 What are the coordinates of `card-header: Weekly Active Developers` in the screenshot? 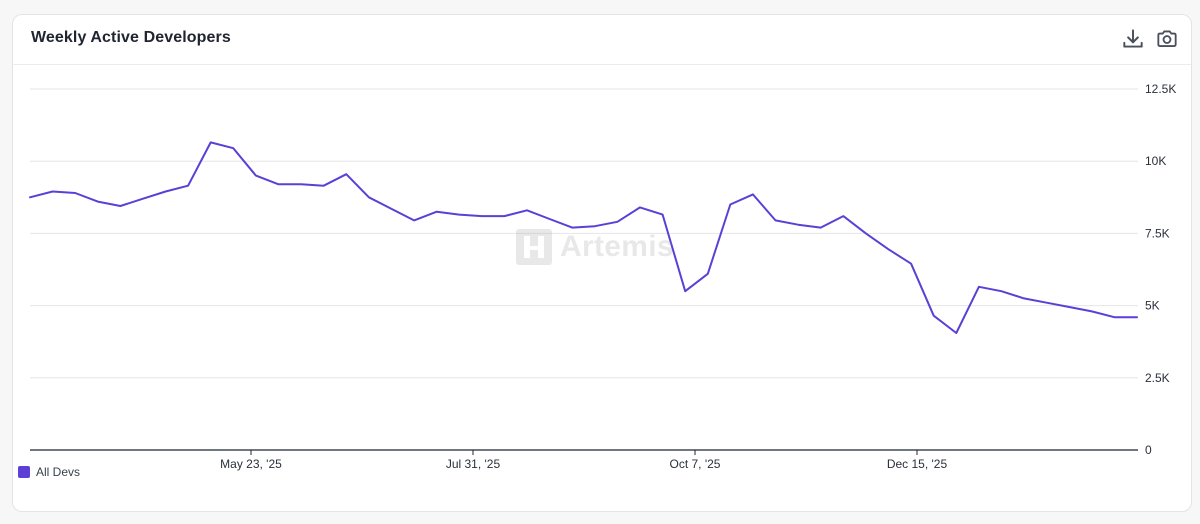 It's located at (602, 40).